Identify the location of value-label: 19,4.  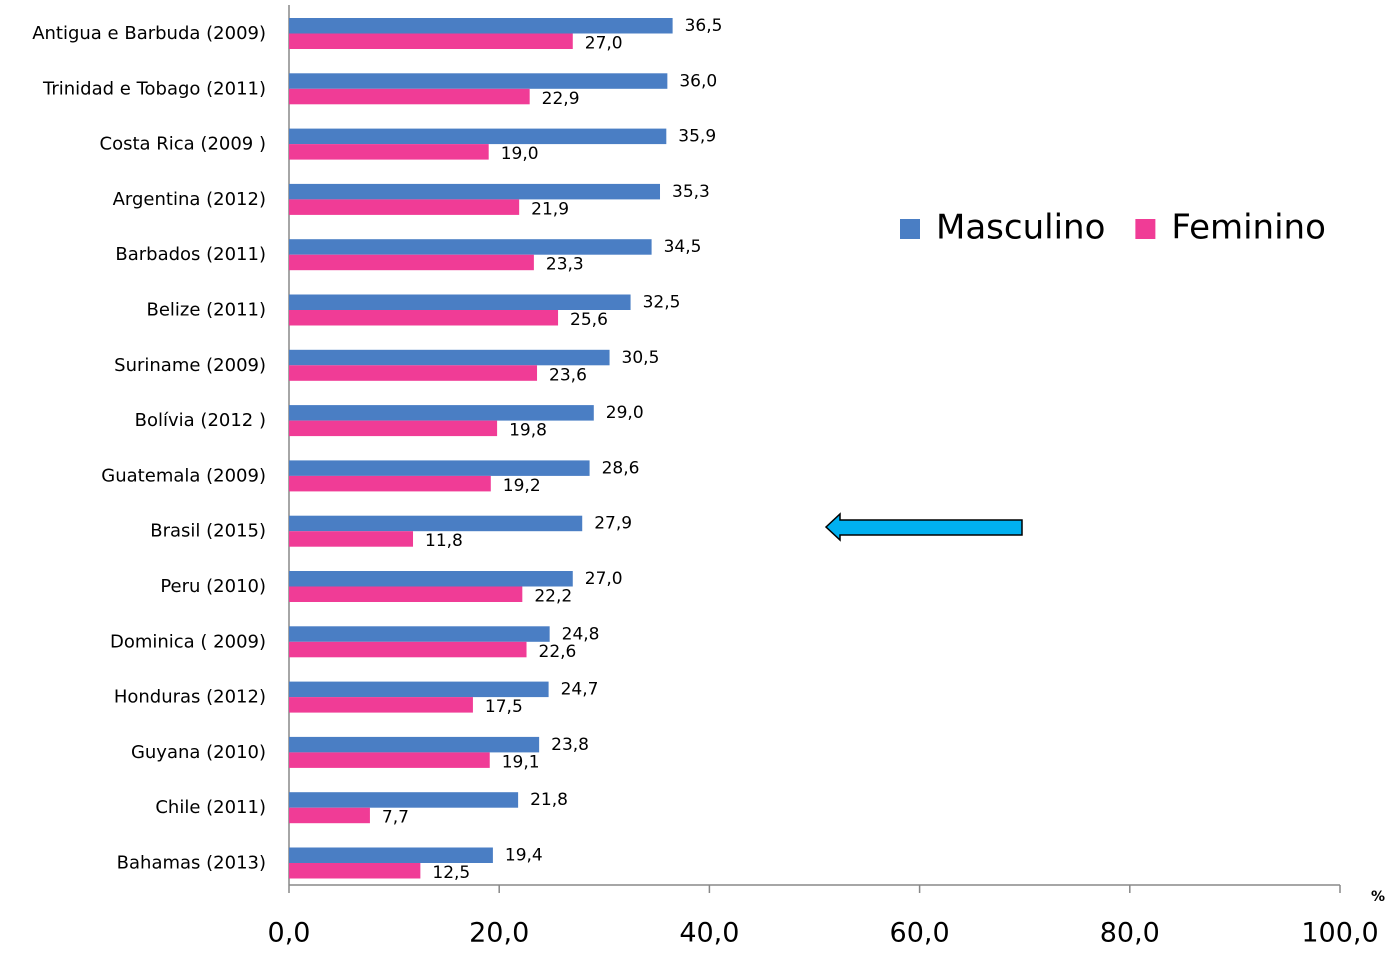
(524, 856).